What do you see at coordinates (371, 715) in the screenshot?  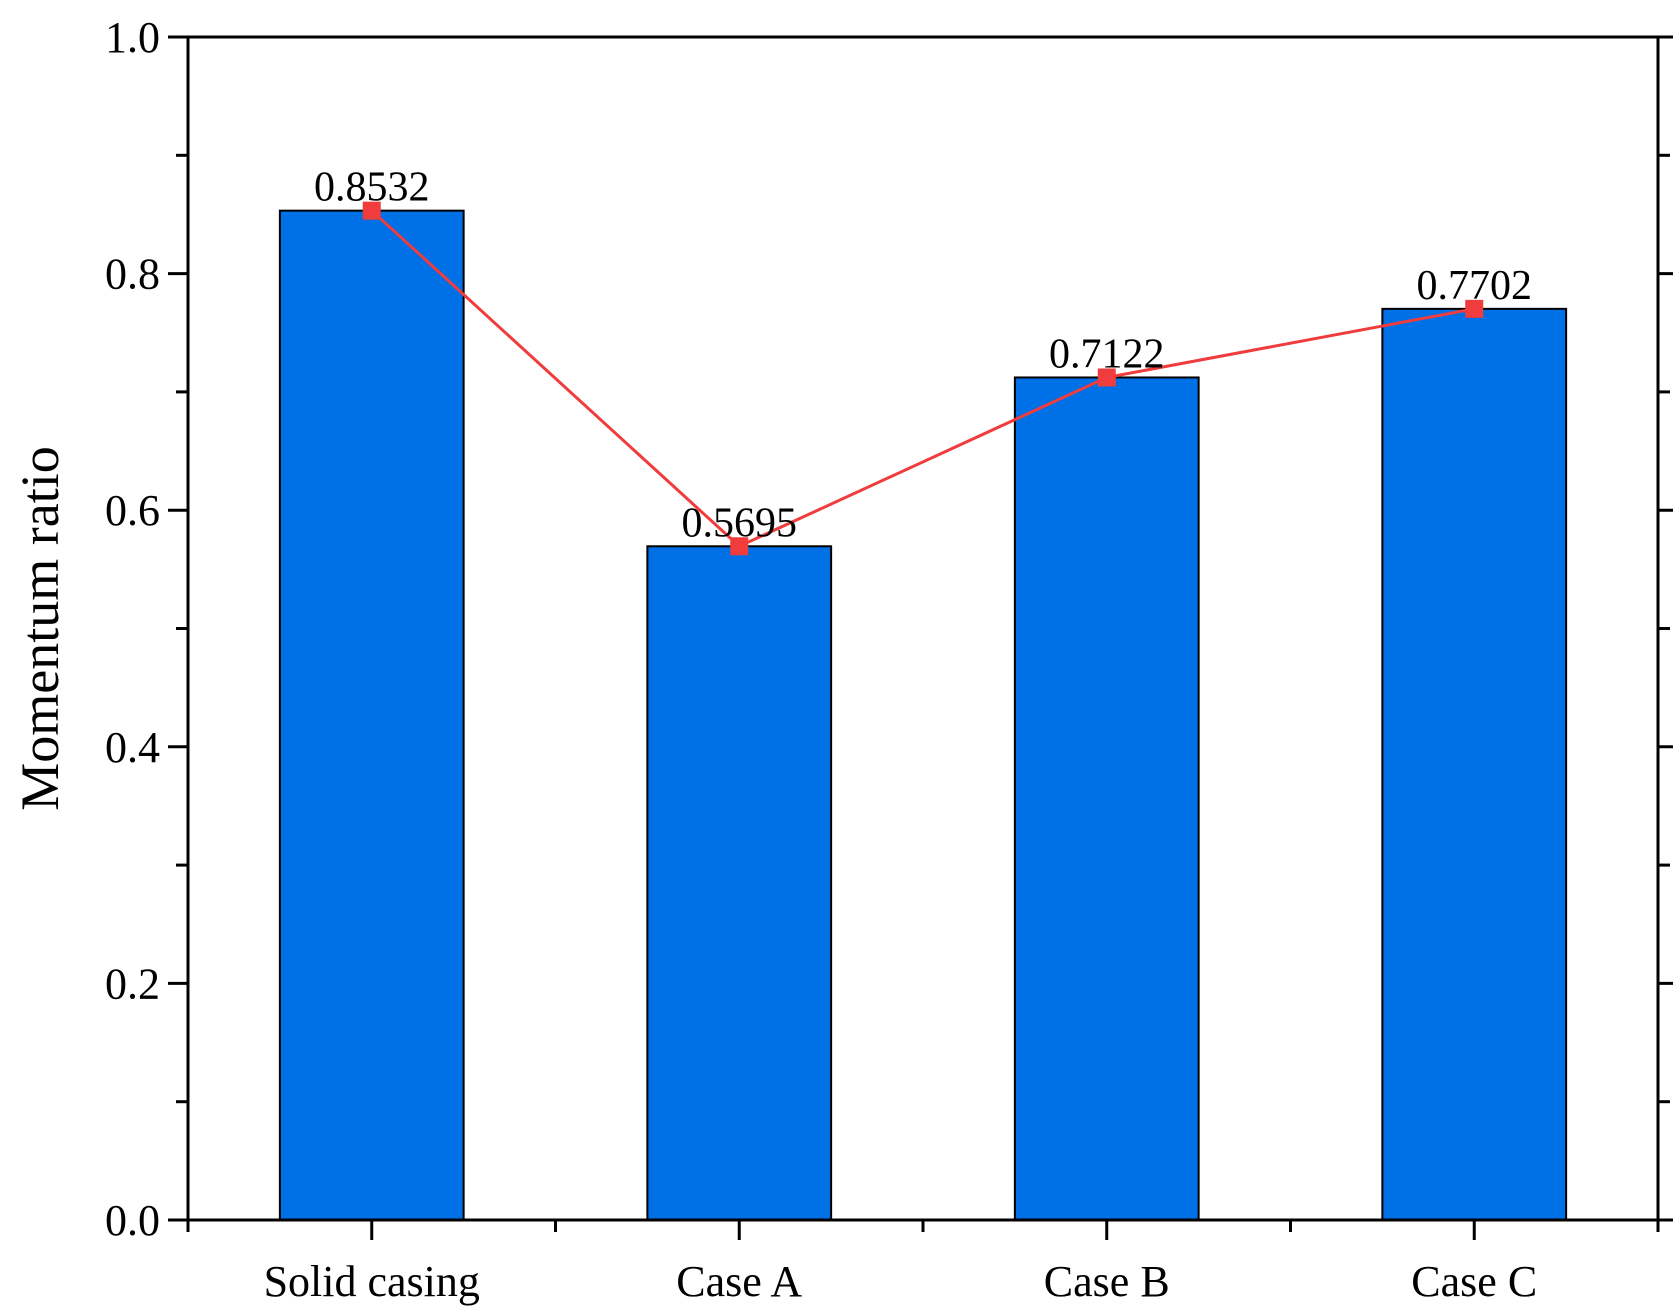 I see `bar-solid-casing` at bounding box center [371, 715].